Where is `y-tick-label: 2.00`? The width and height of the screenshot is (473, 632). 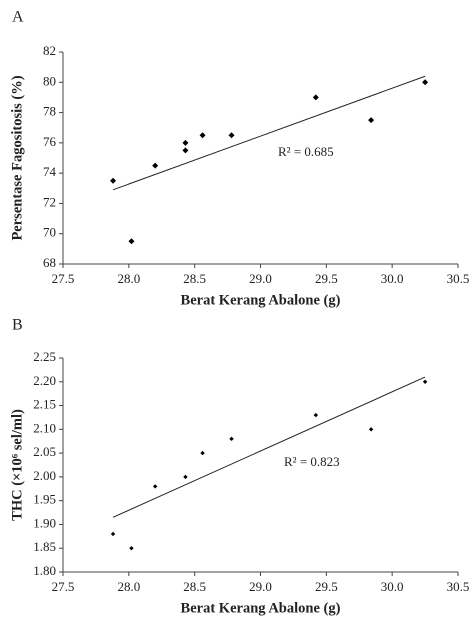
y-tick-label: 2.00 is located at coordinates (44, 475).